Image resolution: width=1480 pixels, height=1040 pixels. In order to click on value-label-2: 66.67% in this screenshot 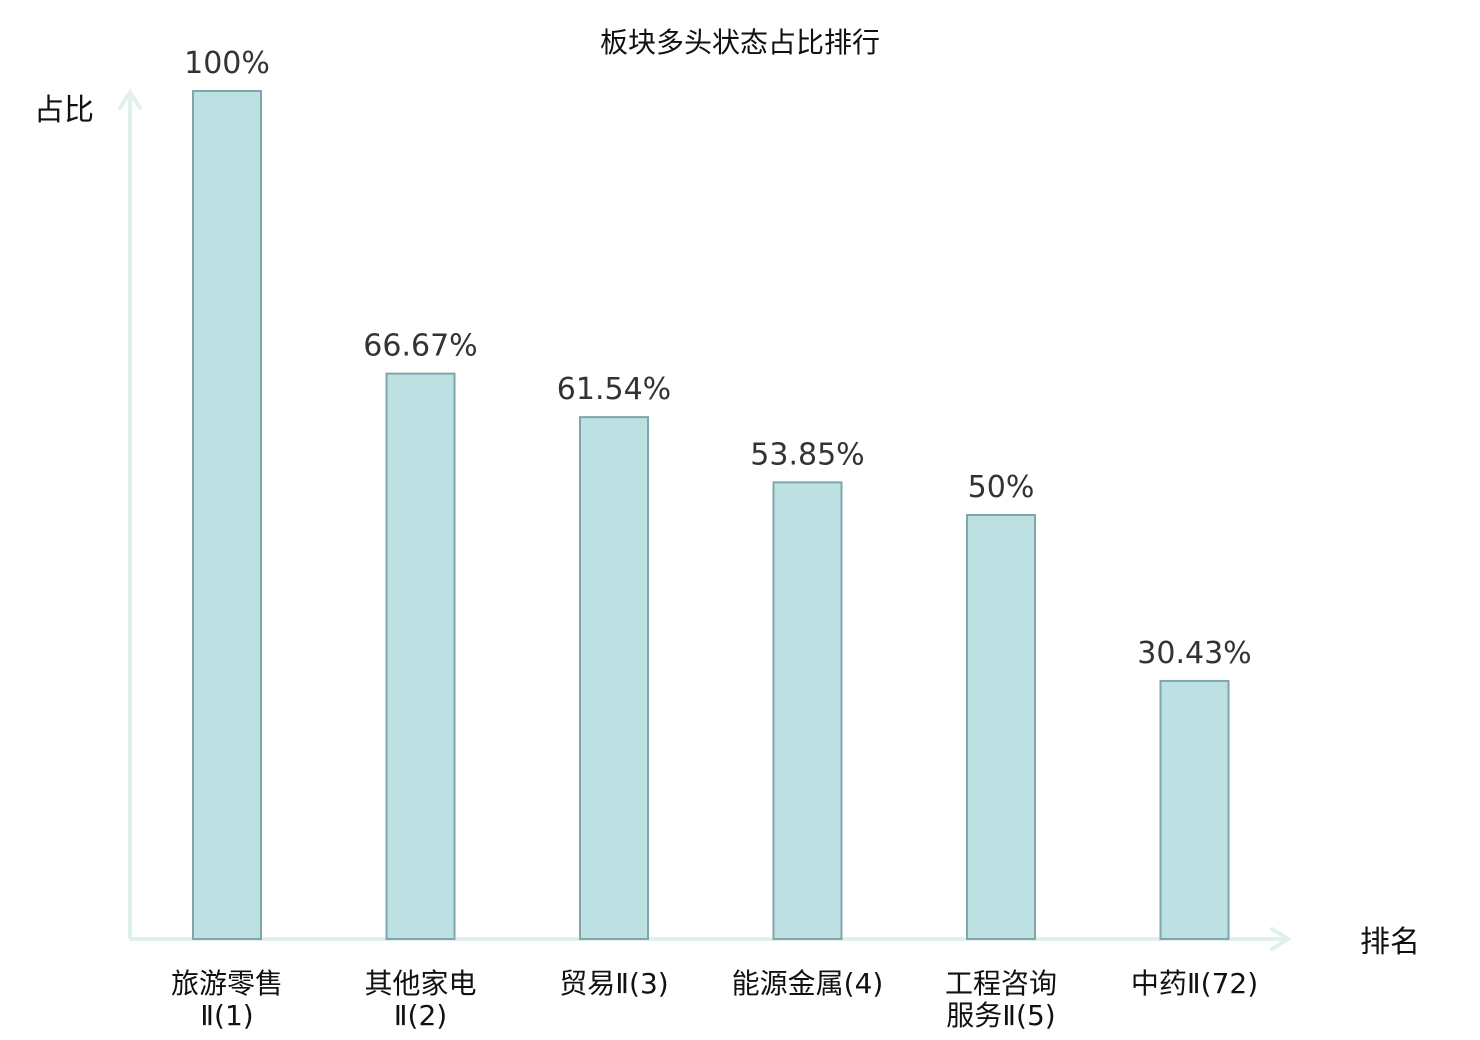, I will do `click(420, 346)`.